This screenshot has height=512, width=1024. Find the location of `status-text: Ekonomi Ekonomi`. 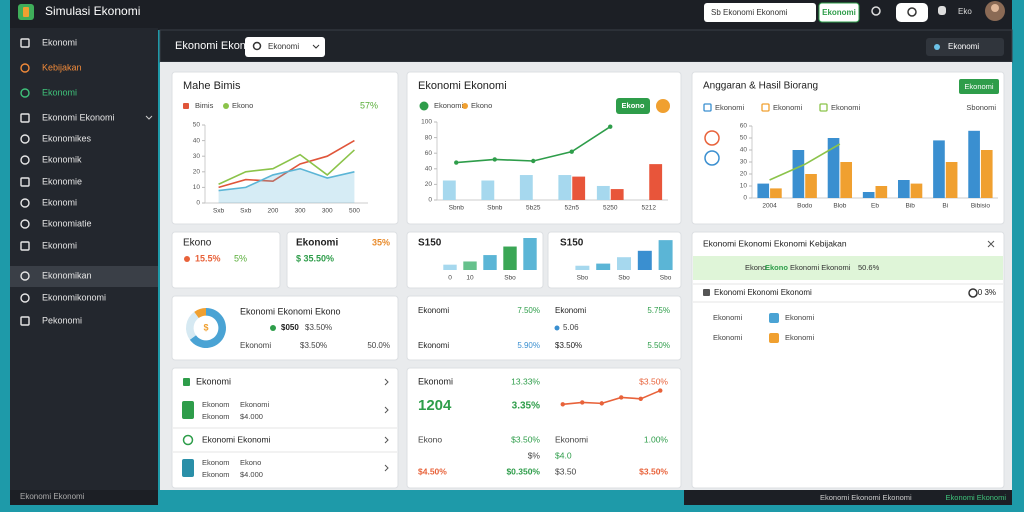

status-text: Ekonomi Ekonomi is located at coordinates (976, 497).